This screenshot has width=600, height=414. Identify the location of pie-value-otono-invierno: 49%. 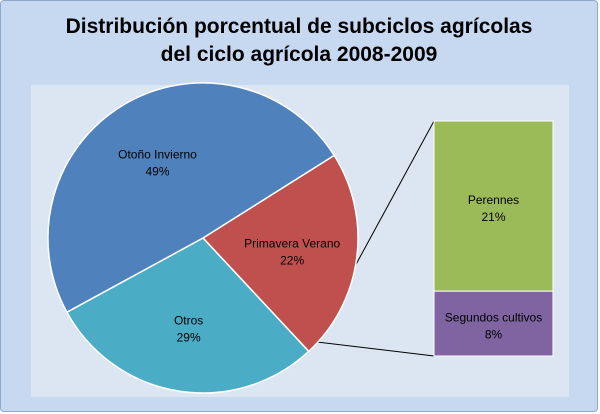
(157, 171).